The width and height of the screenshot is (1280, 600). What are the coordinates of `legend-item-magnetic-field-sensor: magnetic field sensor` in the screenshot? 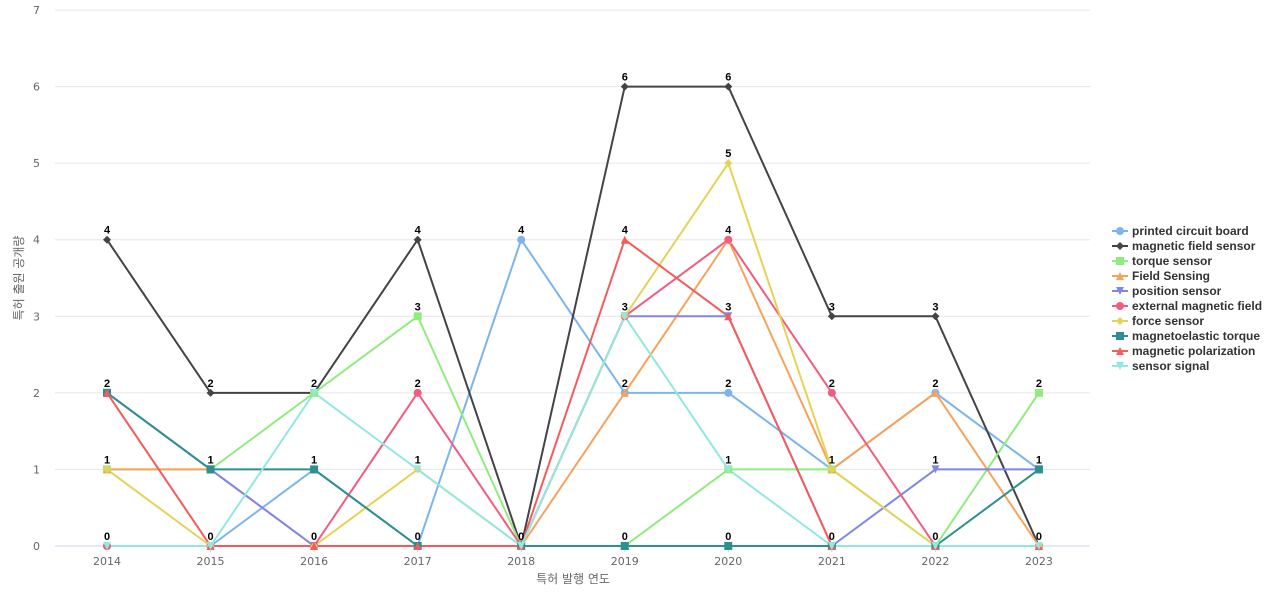 It's located at (1184, 246).